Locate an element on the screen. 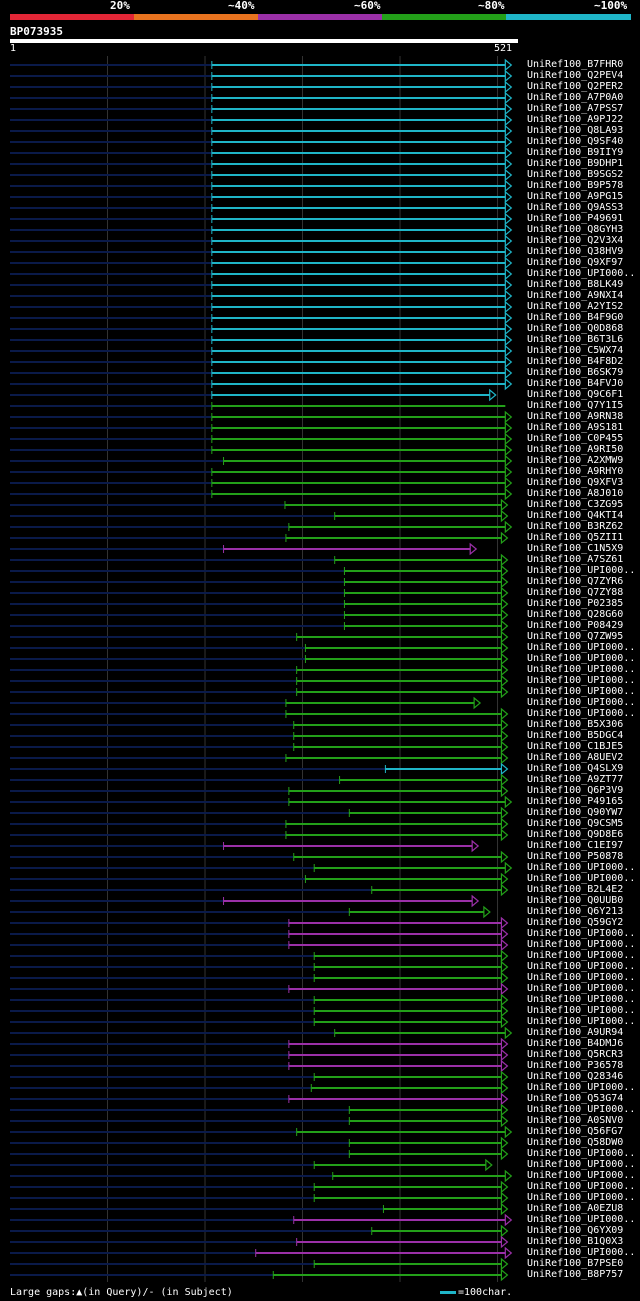 Image resolution: width=640 pixels, height=1301 pixels. hit-label: UniRef100_Q5ZII1 is located at coordinates (575, 537).